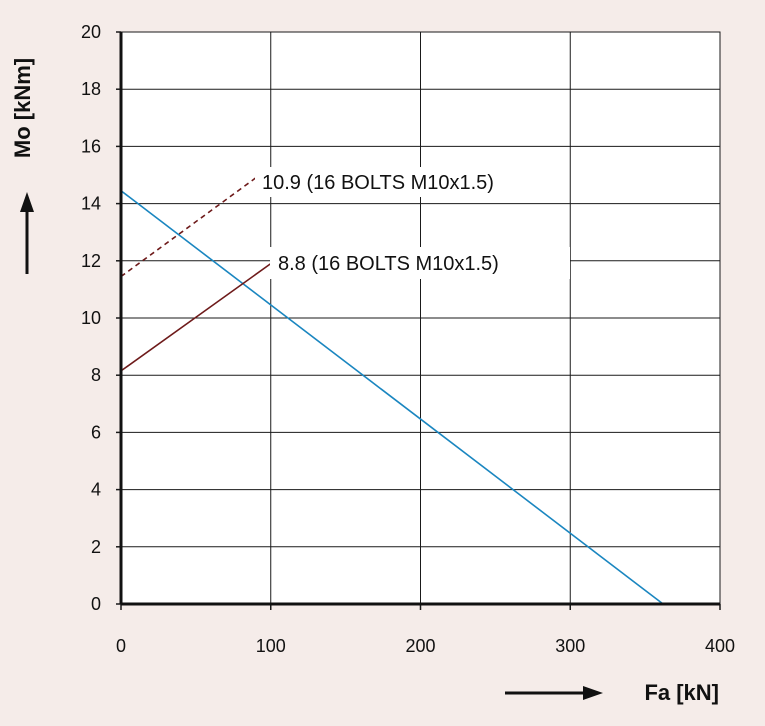  Describe the element at coordinates (96, 547) in the screenshot. I see `y-tick-label: 2` at that location.